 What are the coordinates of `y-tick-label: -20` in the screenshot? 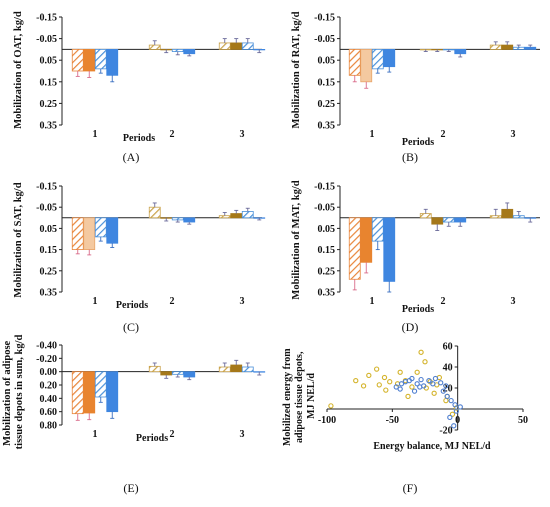 It's located at (445, 431).